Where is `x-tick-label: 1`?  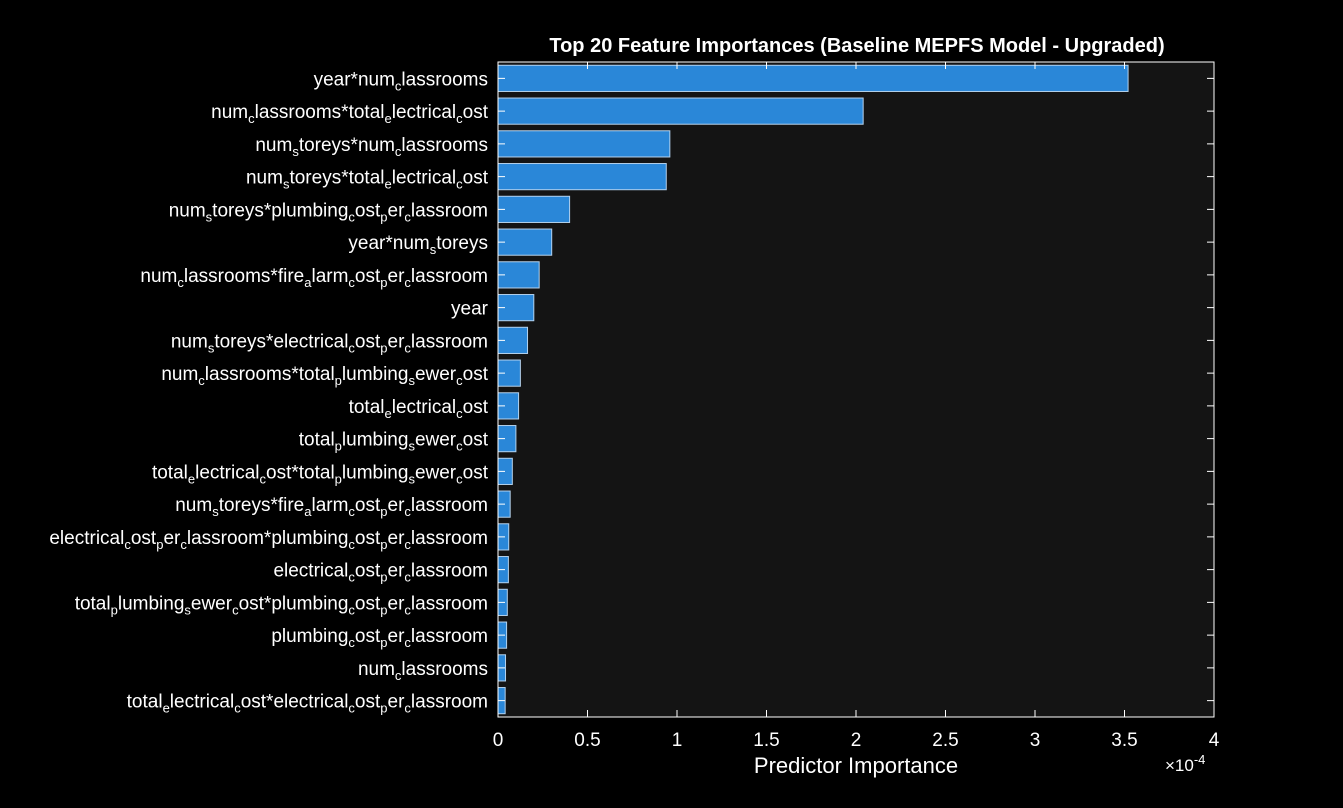 x-tick-label: 1 is located at coordinates (677, 740).